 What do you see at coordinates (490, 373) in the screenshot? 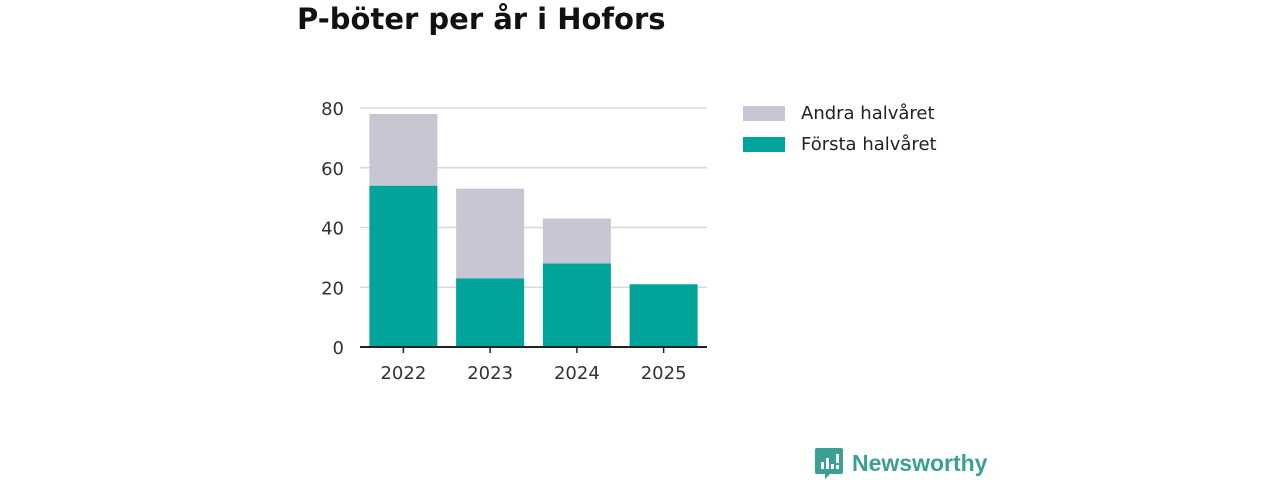
I see `x-tick-label: 2023` at bounding box center [490, 373].